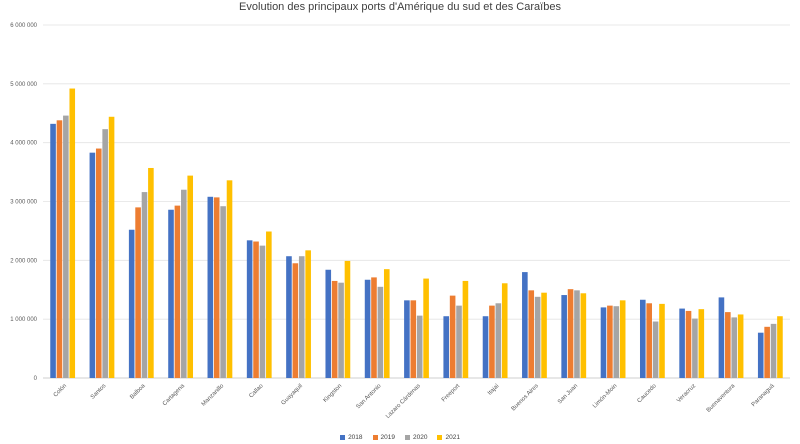 This screenshot has width=800, height=444. What do you see at coordinates (686, 393) in the screenshot?
I see `x-tick-label: Veracruz` at bounding box center [686, 393].